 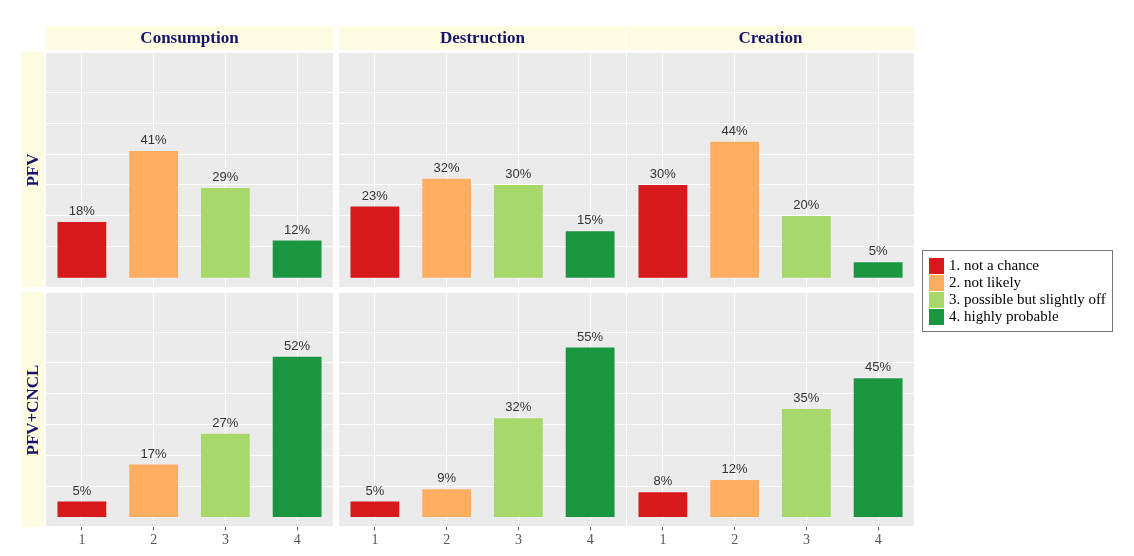 What do you see at coordinates (33, 409) in the screenshot?
I see `y-axis-title: PFV+CNCL` at bounding box center [33, 409].